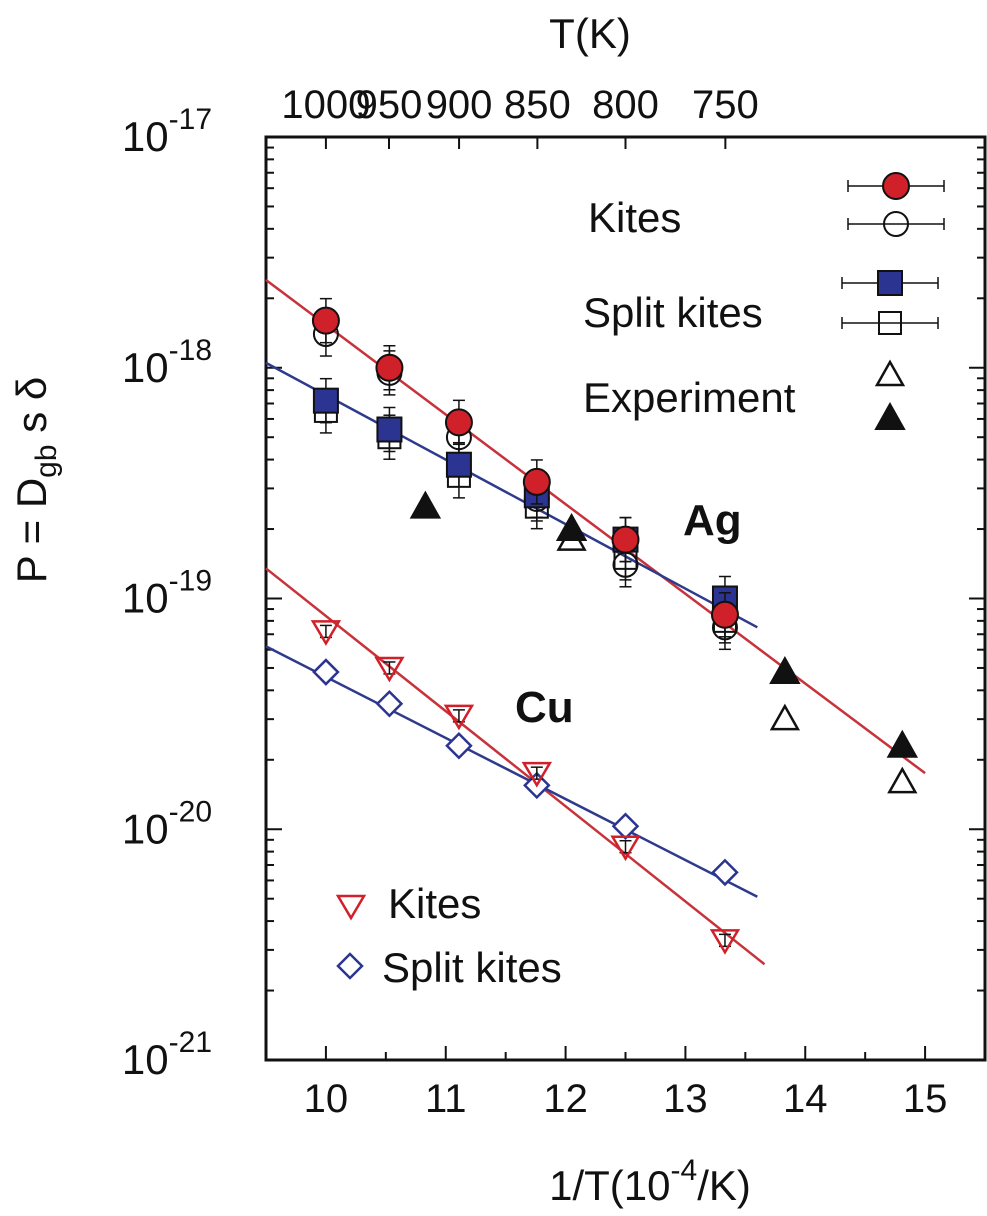  What do you see at coordinates (685, 1099) in the screenshot?
I see `x-tick-label: 13` at bounding box center [685, 1099].